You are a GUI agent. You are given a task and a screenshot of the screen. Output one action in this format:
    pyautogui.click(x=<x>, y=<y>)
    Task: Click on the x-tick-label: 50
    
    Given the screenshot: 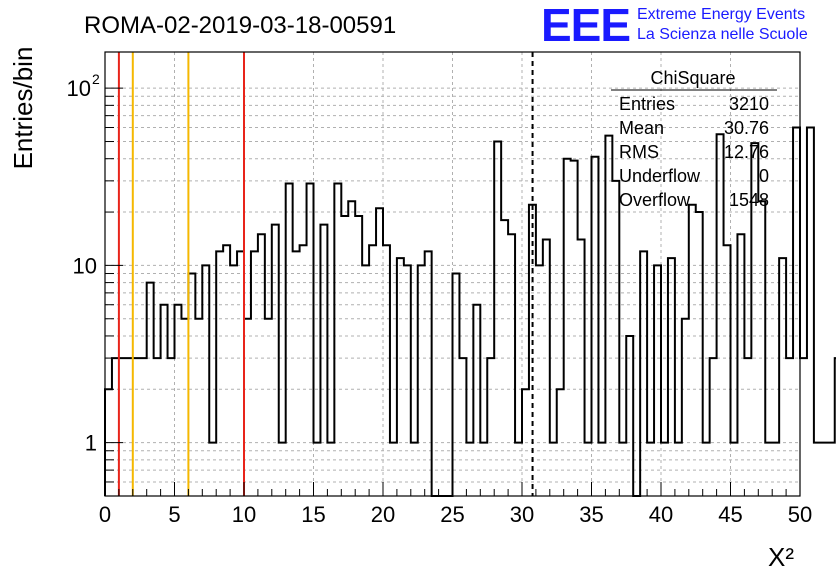 What is the action you would take?
    pyautogui.click(x=800, y=514)
    